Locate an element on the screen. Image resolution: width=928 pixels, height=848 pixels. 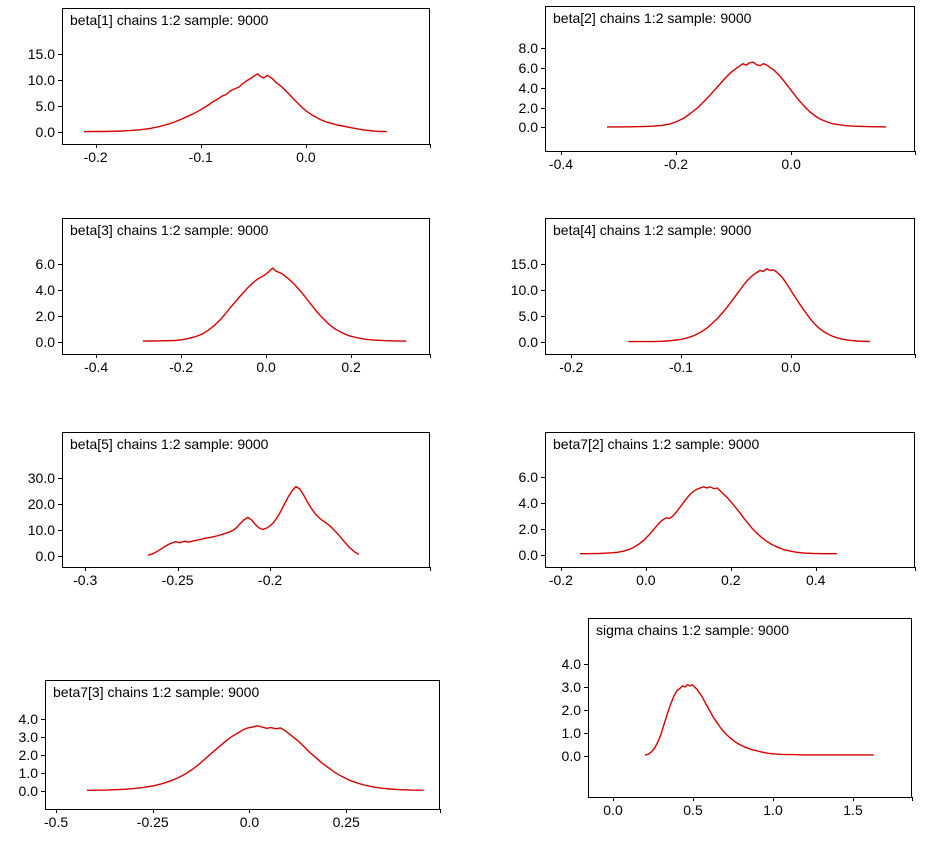
y-tick-label: 2.0 is located at coordinates (528, 107).